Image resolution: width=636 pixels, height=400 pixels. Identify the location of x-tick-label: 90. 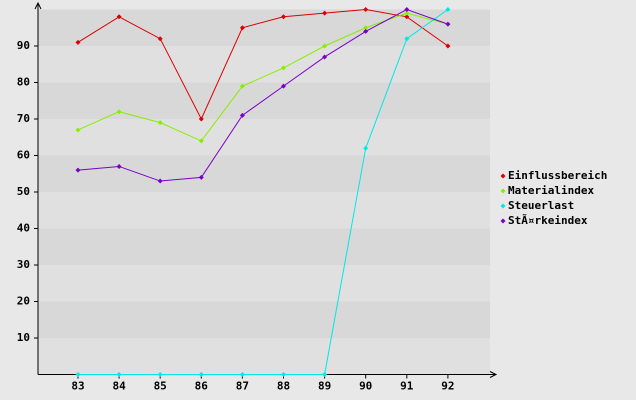
(365, 386).